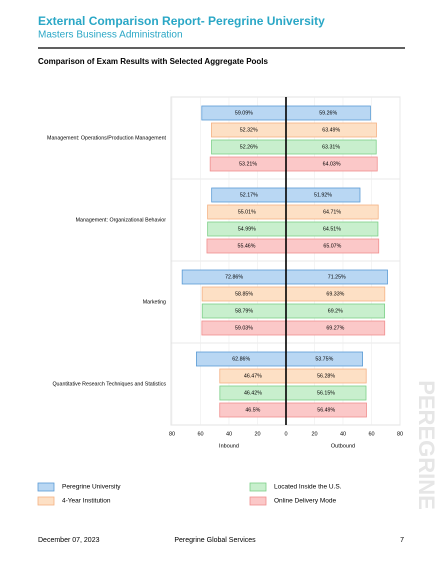 The width and height of the screenshot is (441, 570). What do you see at coordinates (331, 130) in the screenshot?
I see `value-label: 63.49%` at bounding box center [331, 130].